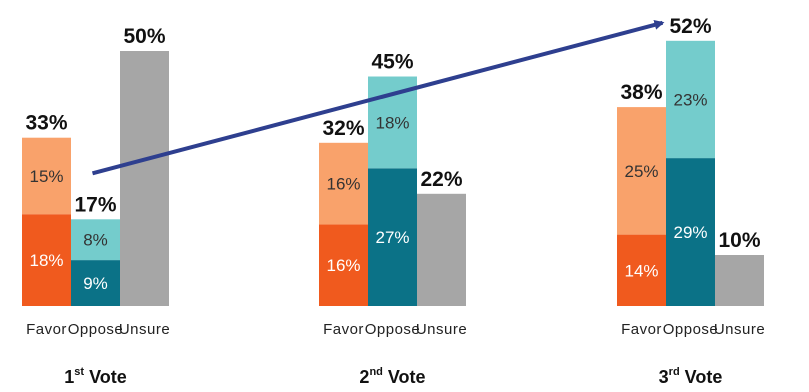 Image resolution: width=809 pixels, height=392 pixels. Describe the element at coordinates (46, 123) in the screenshot. I see `total-label-favor-vote1: 33%` at that location.